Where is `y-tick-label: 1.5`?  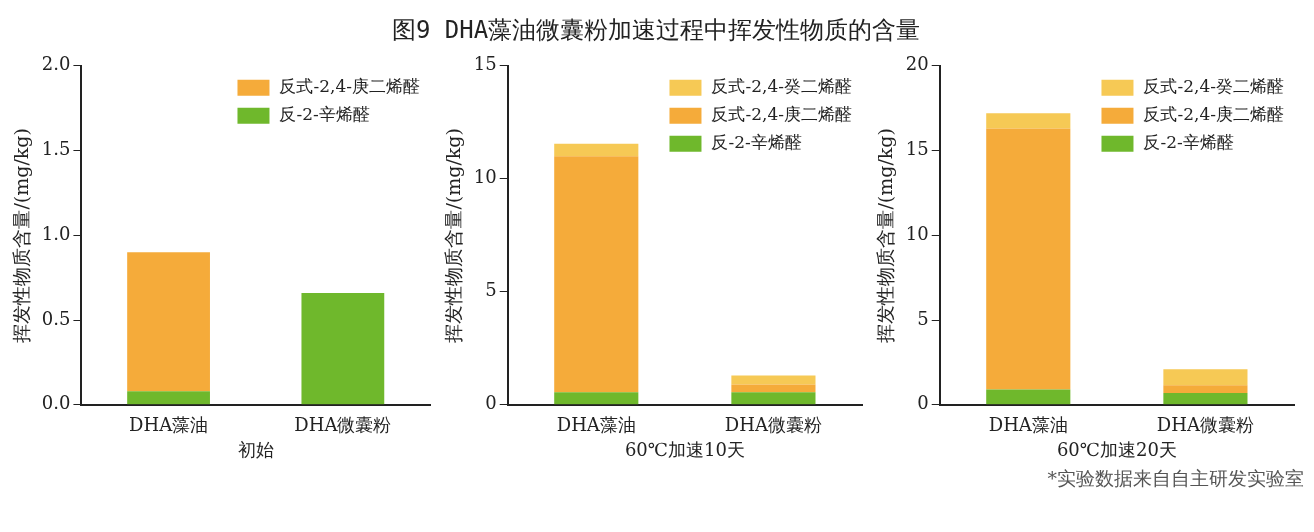
y-tick-label: 1.5 is located at coordinates (56, 149).